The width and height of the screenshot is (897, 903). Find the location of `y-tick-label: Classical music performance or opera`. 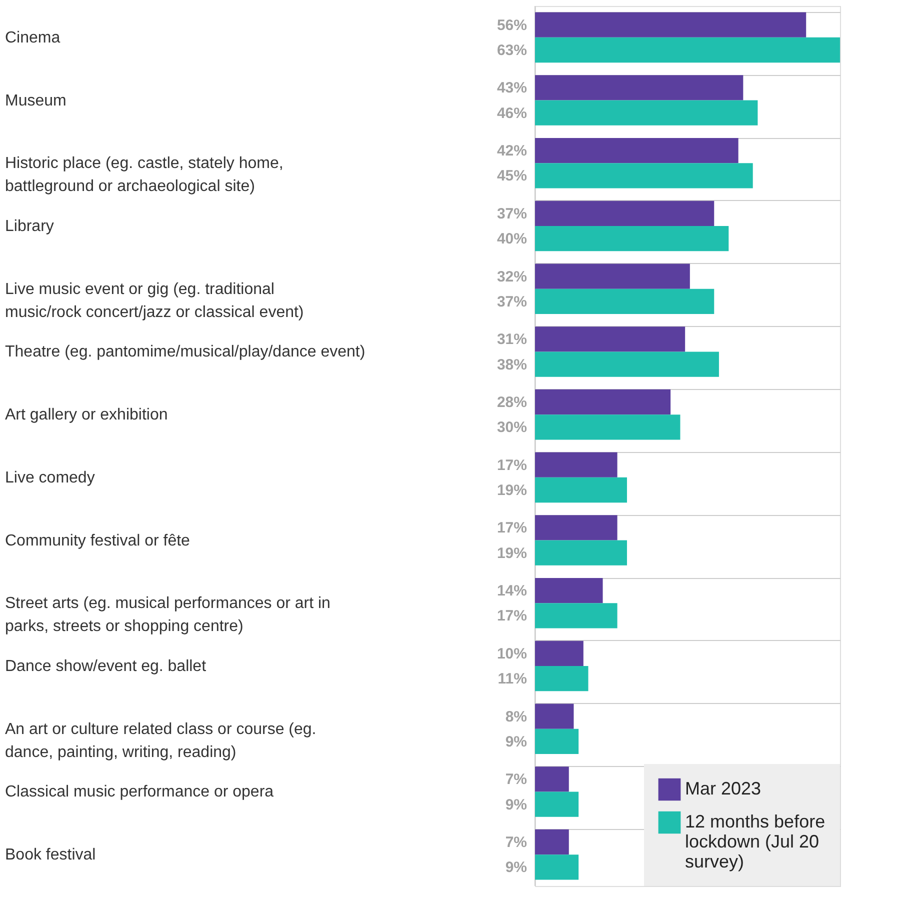

y-tick-label: Classical music performance or opera is located at coordinates (139, 792).